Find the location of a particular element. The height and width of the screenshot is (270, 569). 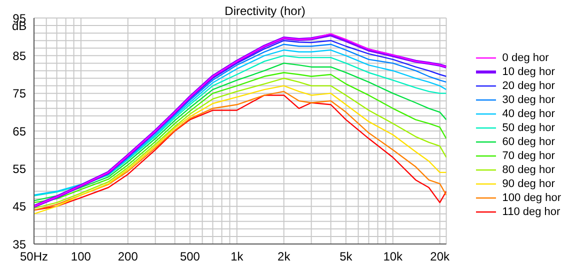

legend-label: 60 deg hor is located at coordinates (528, 142).